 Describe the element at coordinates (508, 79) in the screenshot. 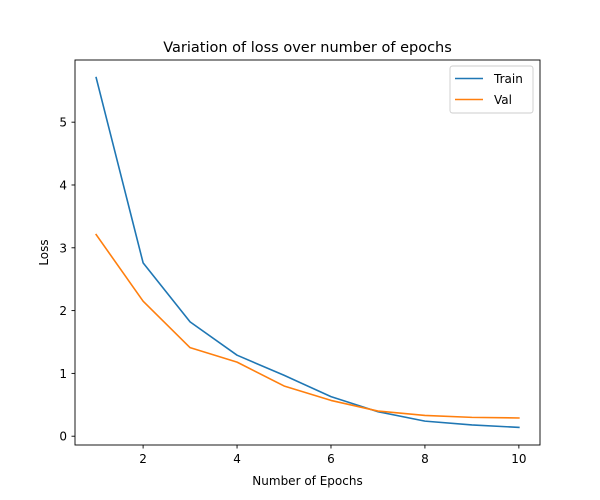

I see `legend-label-train: Train` at that location.